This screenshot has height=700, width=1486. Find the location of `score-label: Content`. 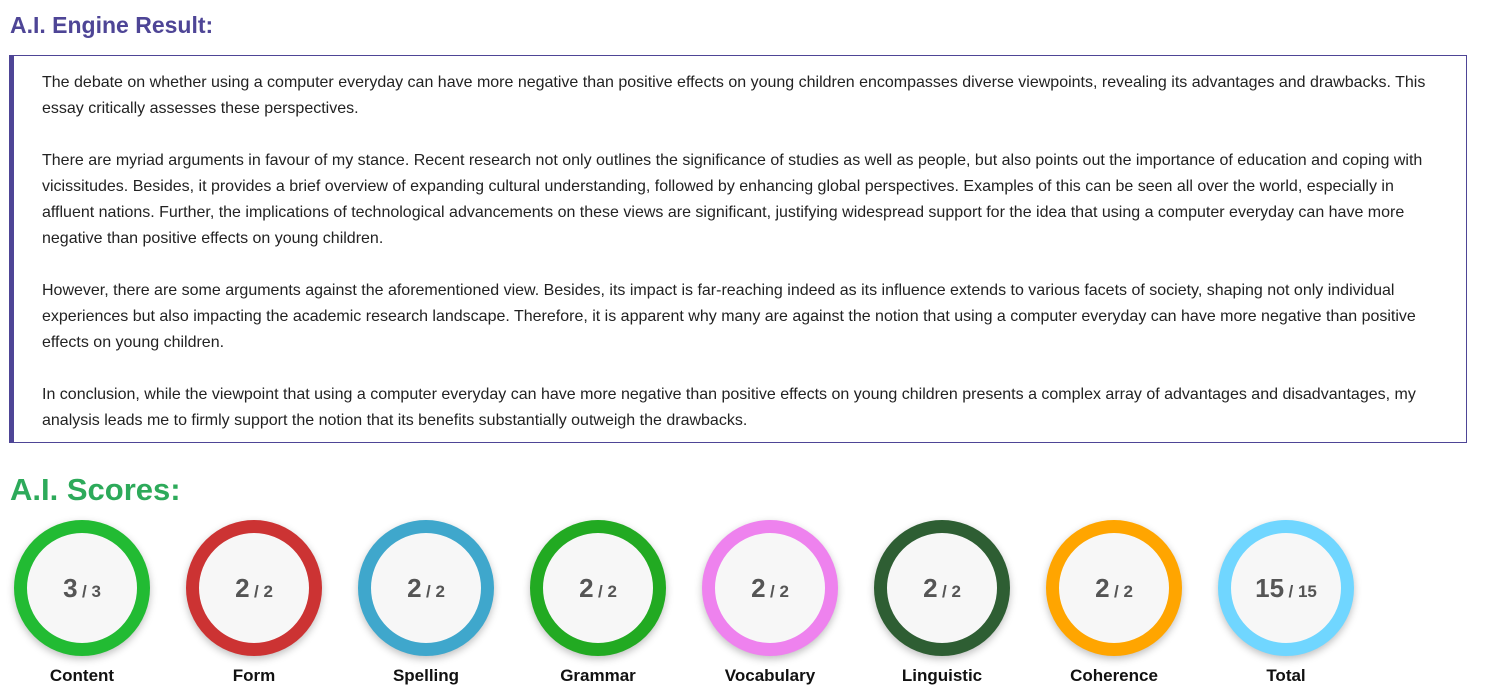

score-label: Content is located at coordinates (82, 675).